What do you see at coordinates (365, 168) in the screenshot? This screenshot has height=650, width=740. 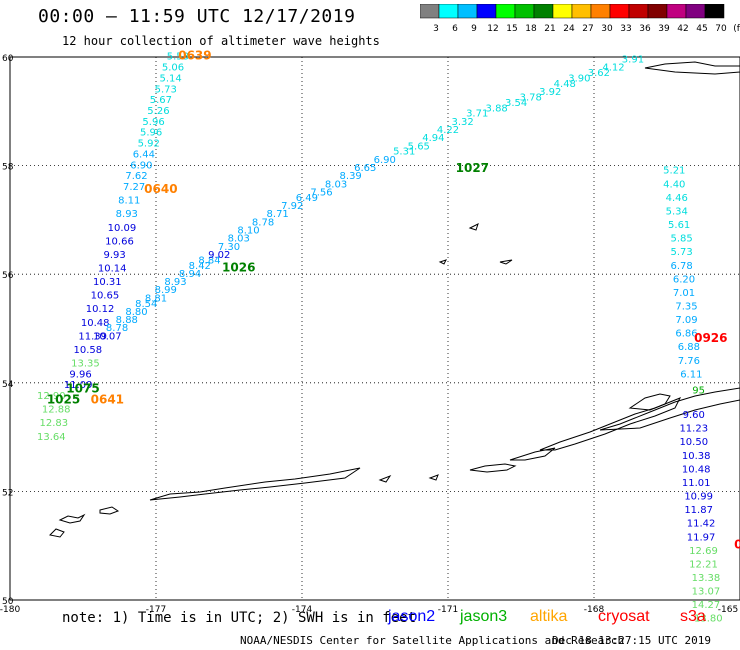 I see `swh-value-label: 6.65` at bounding box center [365, 168].